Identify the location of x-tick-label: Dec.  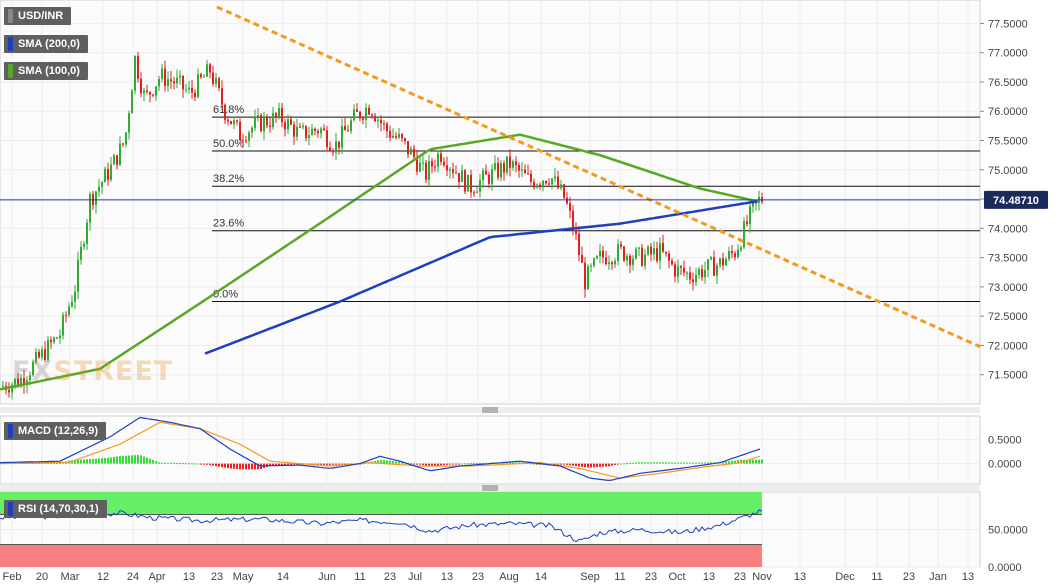
(845, 577).